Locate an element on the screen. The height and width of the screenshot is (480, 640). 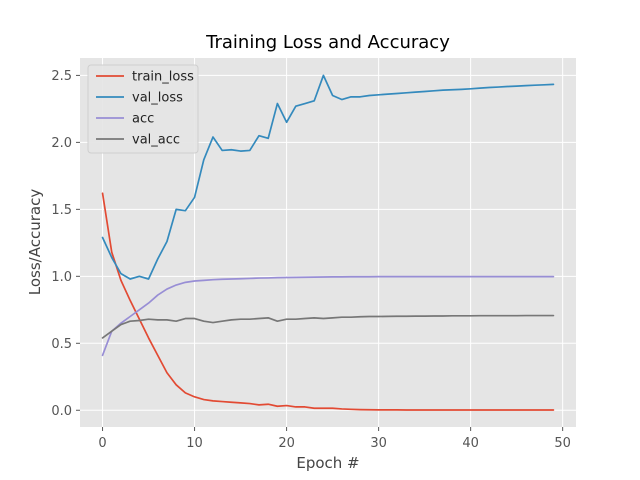
y-tick-label: 1.5 is located at coordinates (61, 210).